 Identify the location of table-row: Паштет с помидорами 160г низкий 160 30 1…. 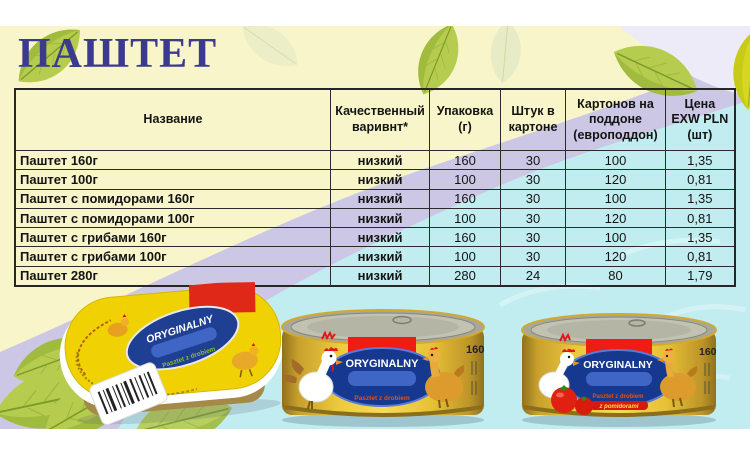
(375, 198).